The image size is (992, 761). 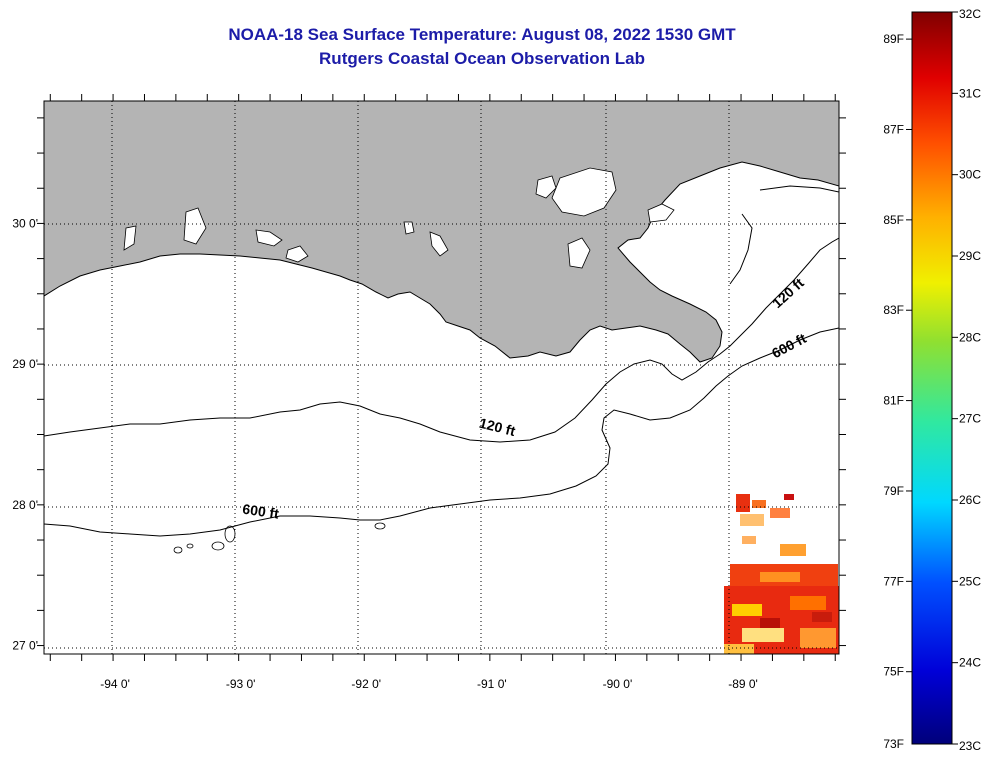 What do you see at coordinates (970, 175) in the screenshot?
I see `celsius-label: 30C` at bounding box center [970, 175].